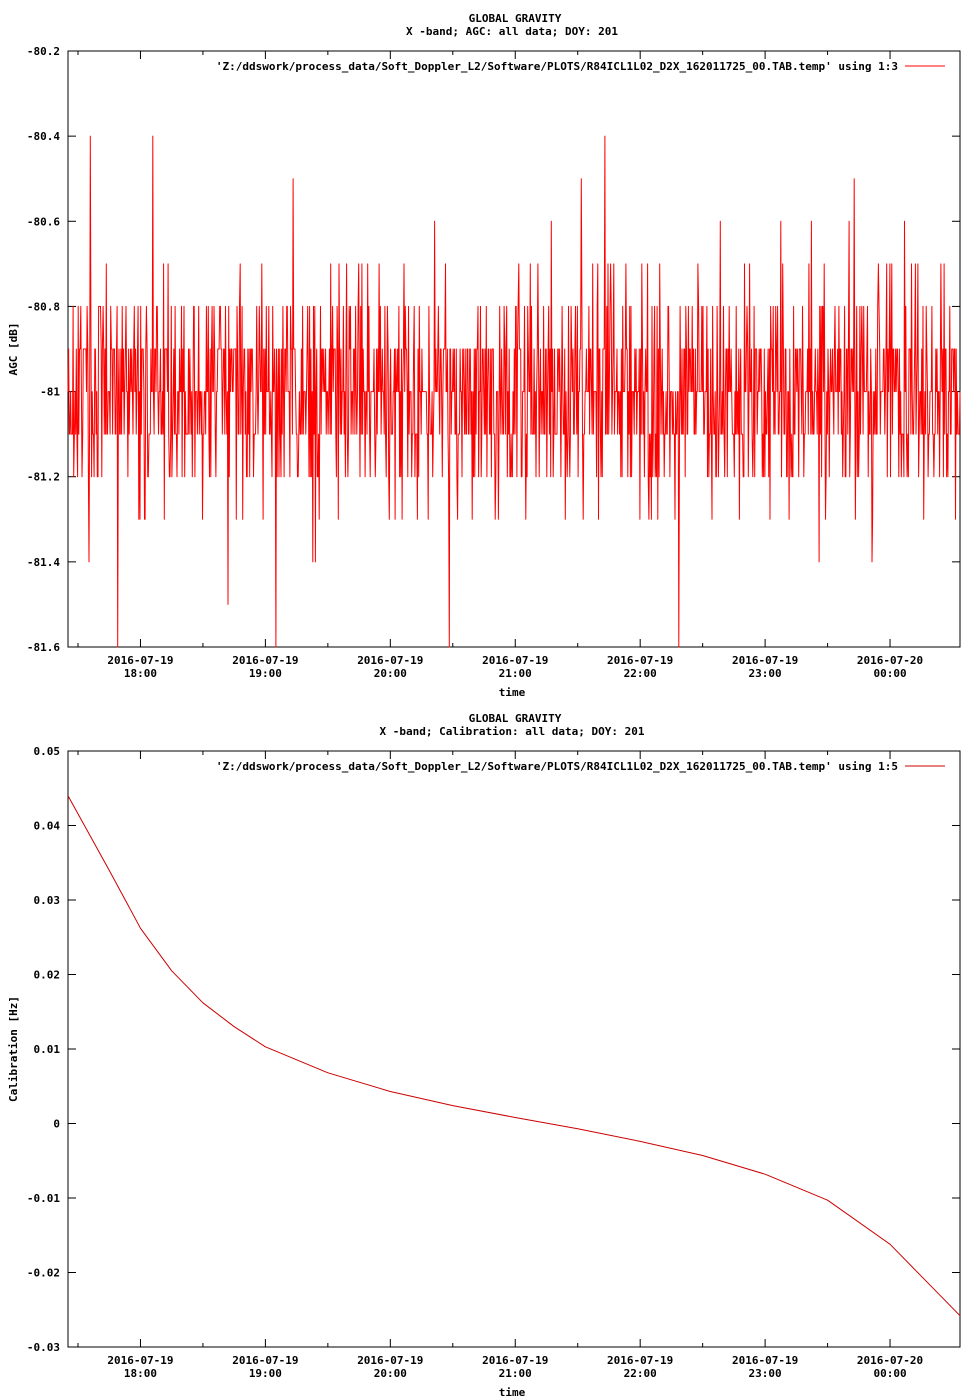 This screenshot has height=1400, width=980. I want to click on y-tick-label: 0.04, so click(47, 826).